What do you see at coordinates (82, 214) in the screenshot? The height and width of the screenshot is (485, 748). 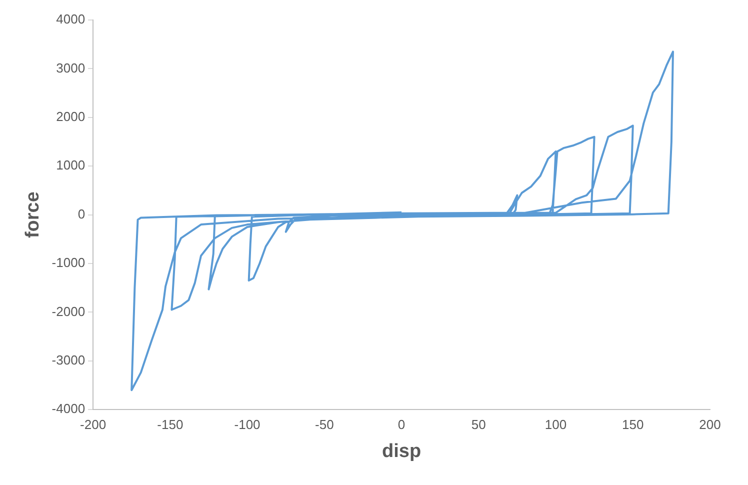 I see `y-tick-label: 0` at bounding box center [82, 214].